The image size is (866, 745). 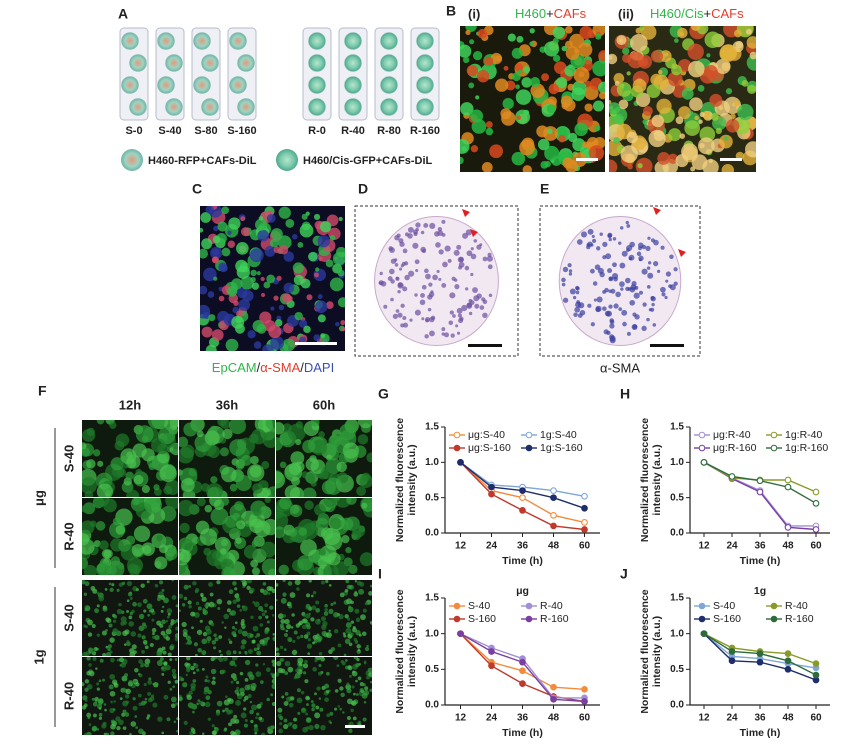 What do you see at coordinates (551, 606) in the screenshot?
I see `legend-label: R-40` at bounding box center [551, 606].